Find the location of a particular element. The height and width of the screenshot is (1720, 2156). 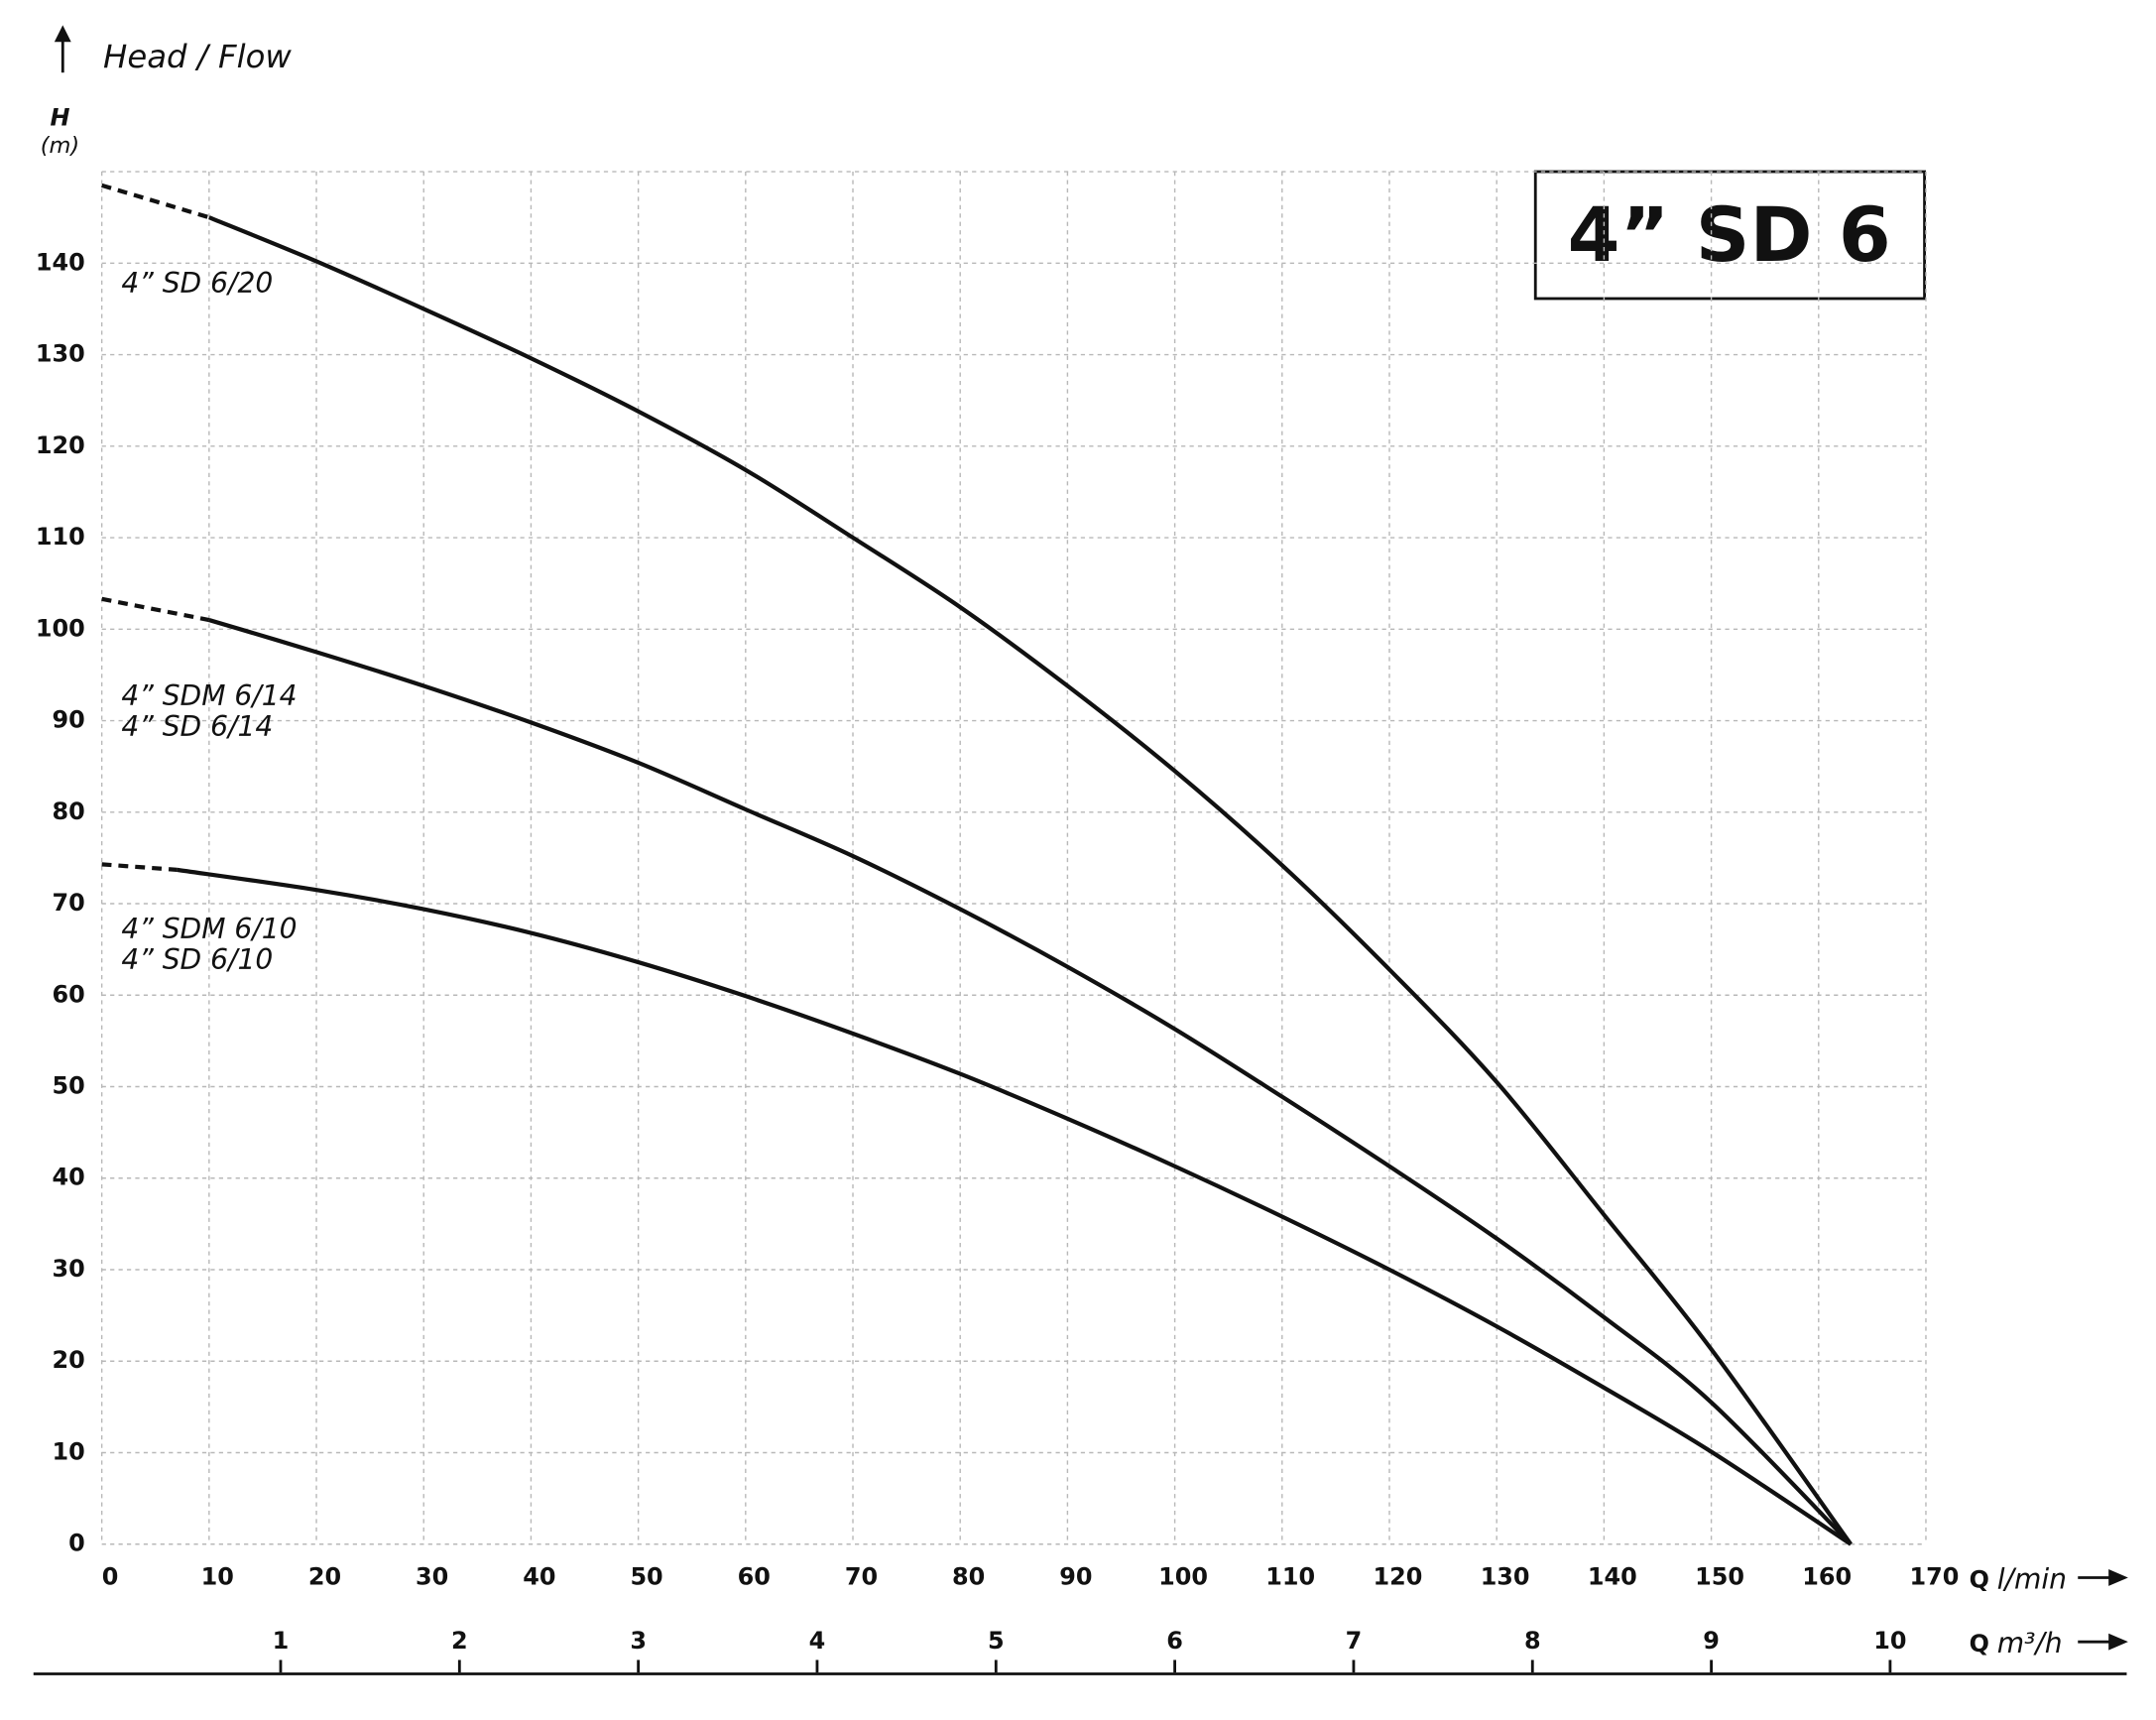

x-tick-label: 170 is located at coordinates (1934, 1576).